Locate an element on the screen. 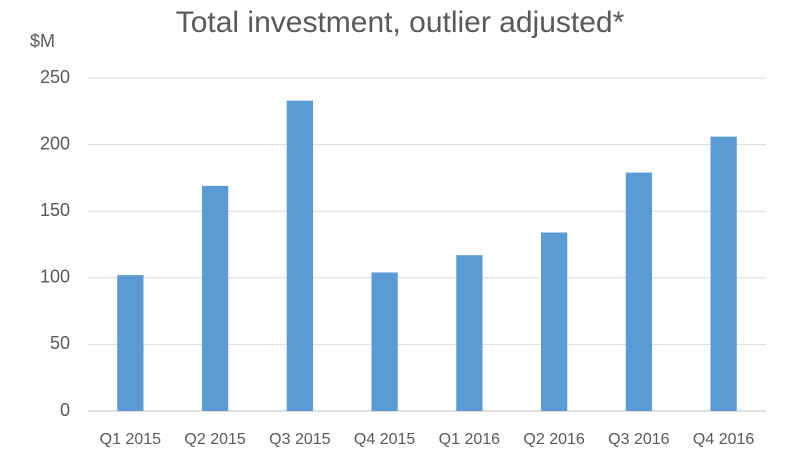 The image size is (790, 452). x-tick-label: Q1 2015 is located at coordinates (130, 439).